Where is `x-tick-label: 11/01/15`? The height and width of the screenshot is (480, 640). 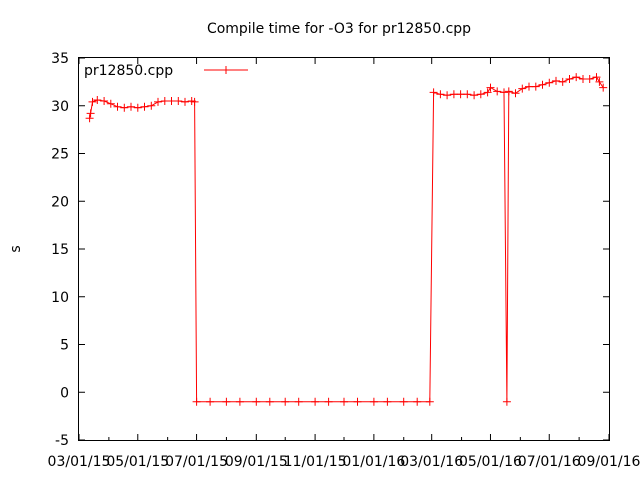
x-tick-label: 11/01/15 is located at coordinates (315, 462).